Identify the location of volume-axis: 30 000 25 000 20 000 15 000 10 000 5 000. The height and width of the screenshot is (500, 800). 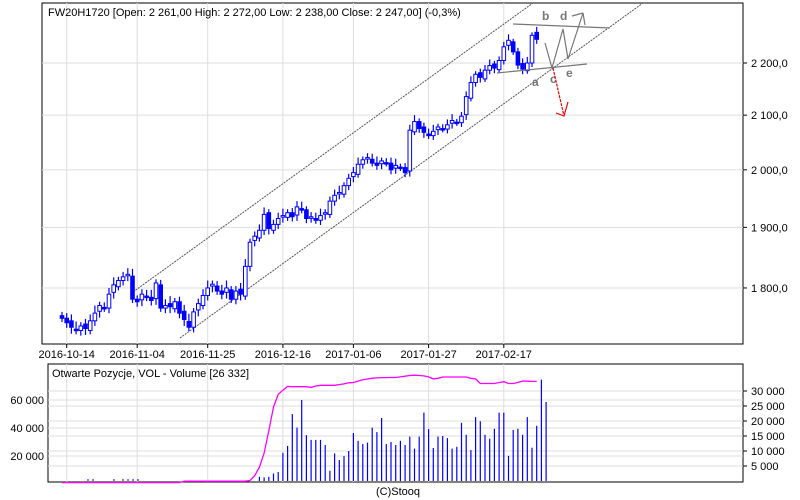
(764, 429).